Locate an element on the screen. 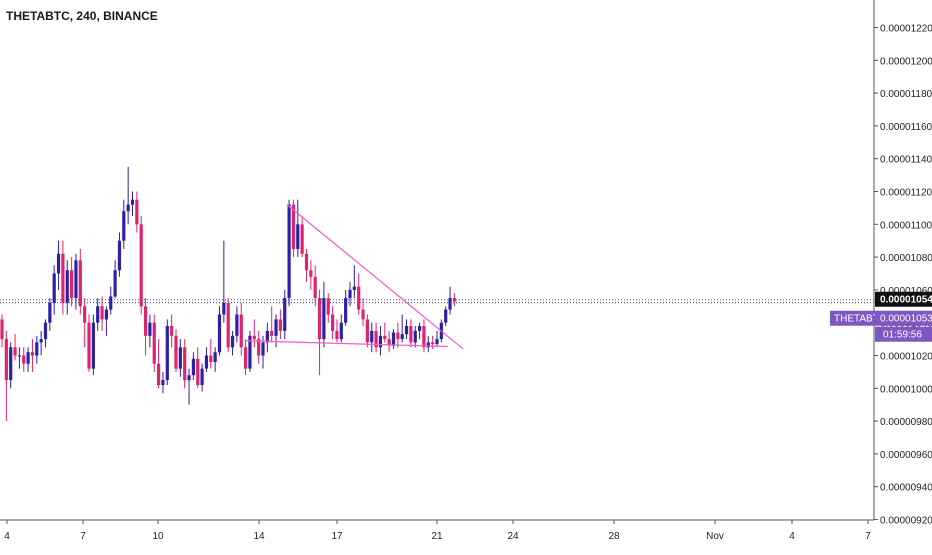  symbol-tag-label: THETABTC is located at coordinates (860, 319).